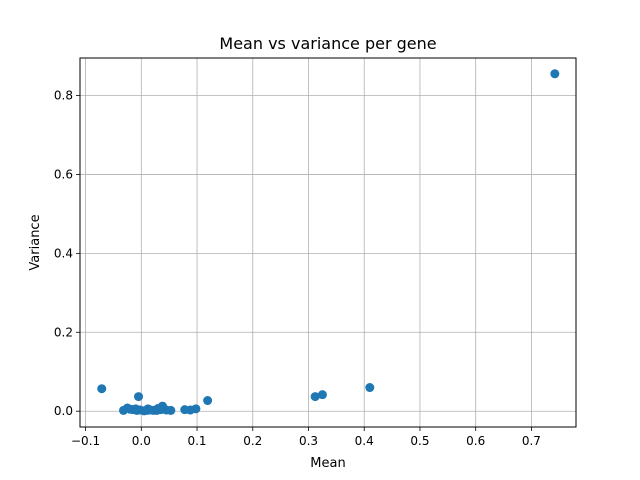 Image resolution: width=640 pixels, height=480 pixels. Describe the element at coordinates (327, 463) in the screenshot. I see `x-axis-label: Mean` at that location.